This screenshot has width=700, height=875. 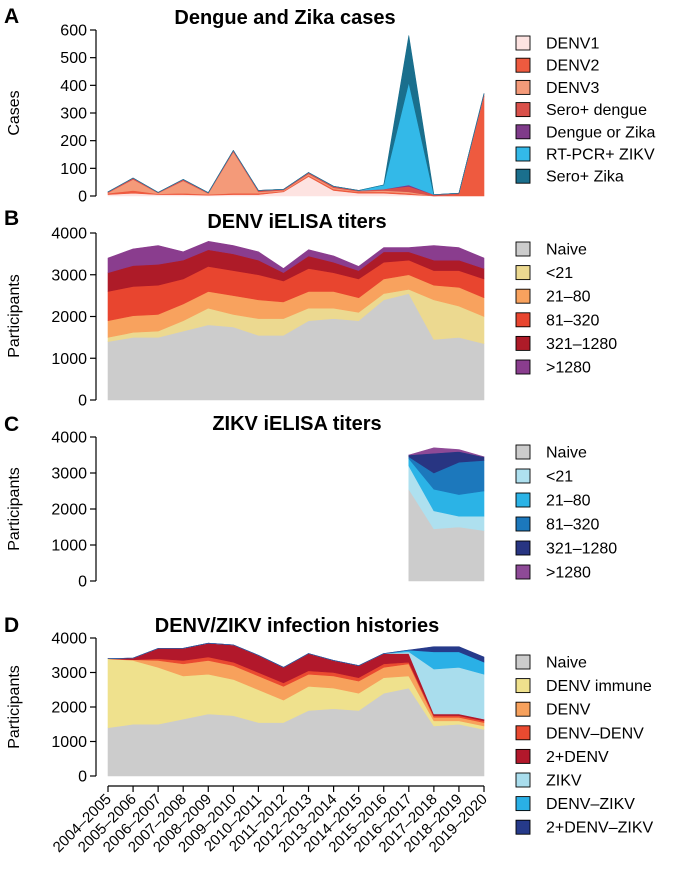 I want to click on legend-label-rt-pcrplus-zikv: RT-PCR+ ZIKV, so click(x=600, y=155).